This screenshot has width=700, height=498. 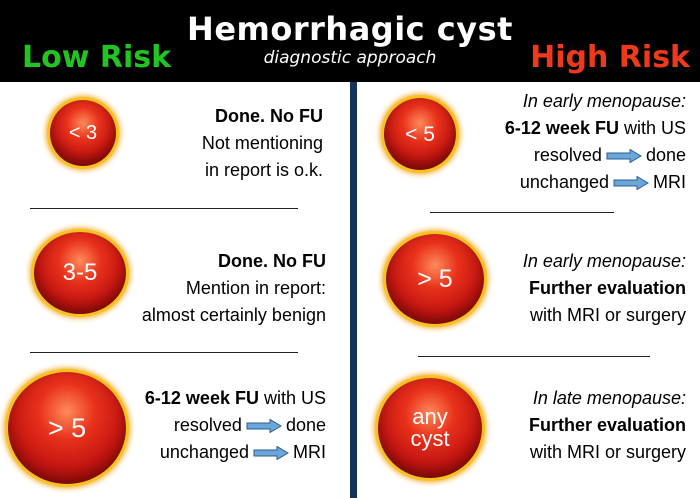 What do you see at coordinates (263, 170) in the screenshot?
I see `recommendation-line: in report is o.k.` at bounding box center [263, 170].